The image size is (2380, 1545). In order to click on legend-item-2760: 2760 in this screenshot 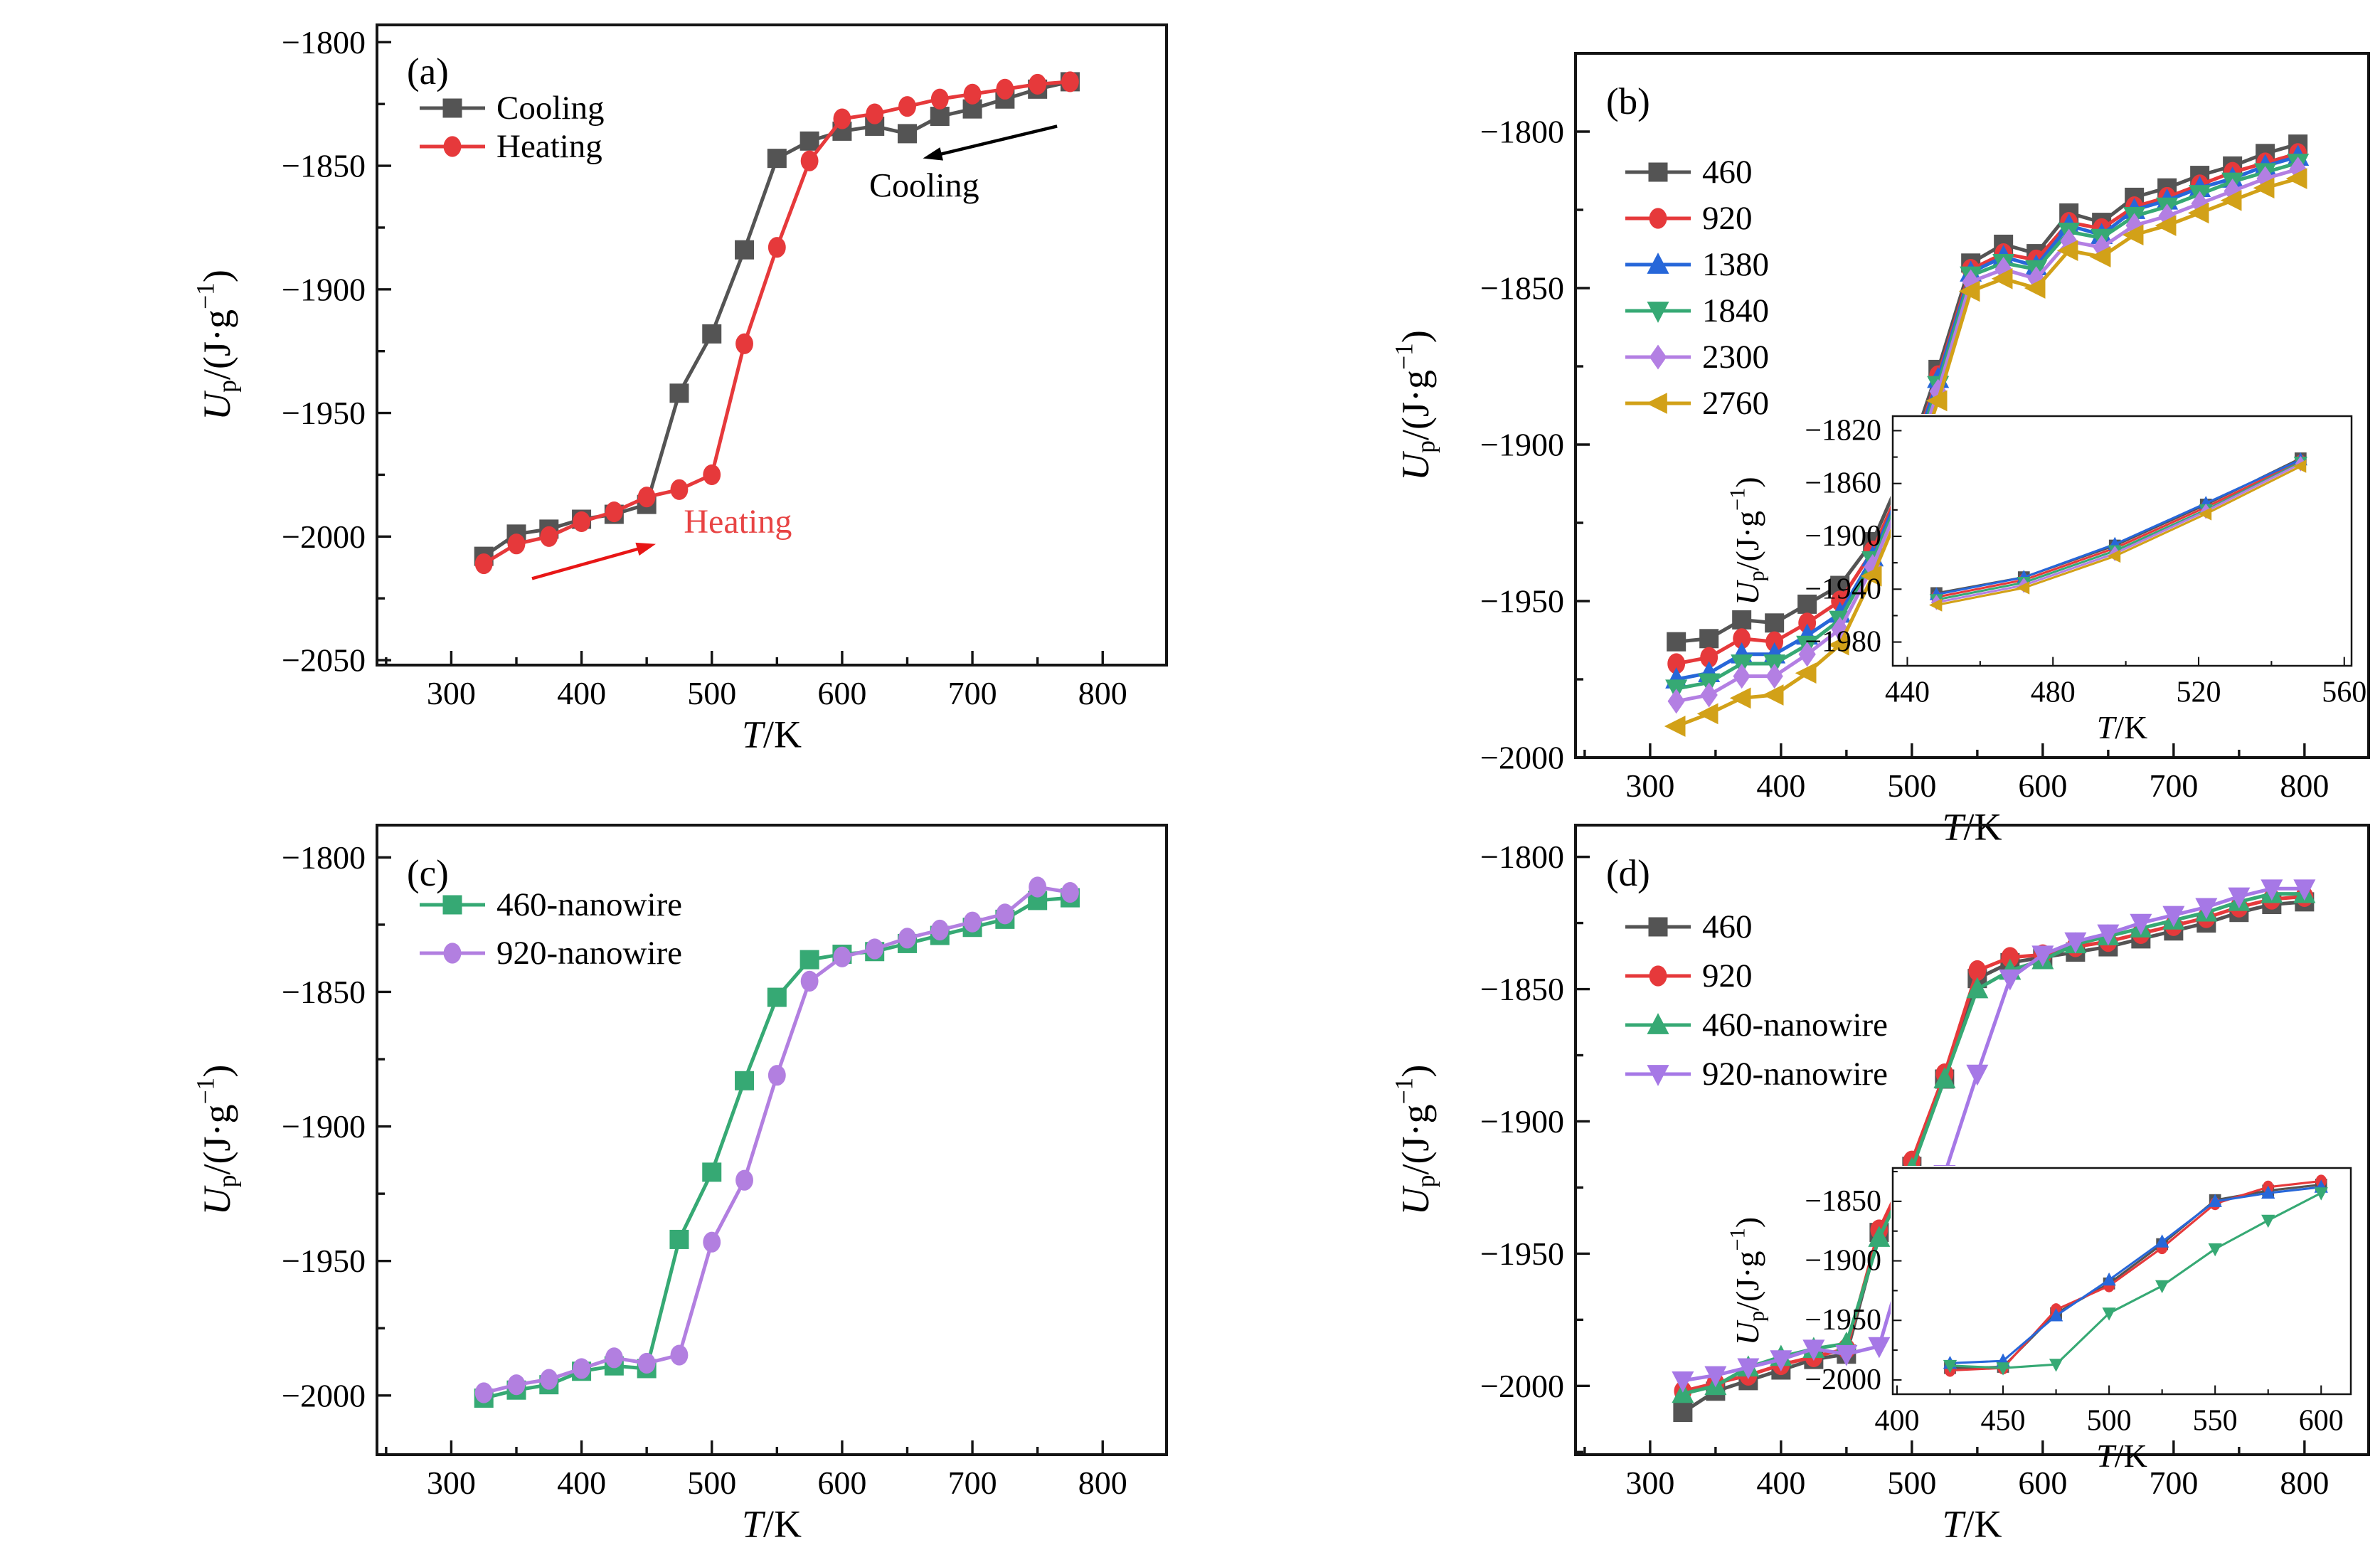, I will do `click(1697, 403)`.